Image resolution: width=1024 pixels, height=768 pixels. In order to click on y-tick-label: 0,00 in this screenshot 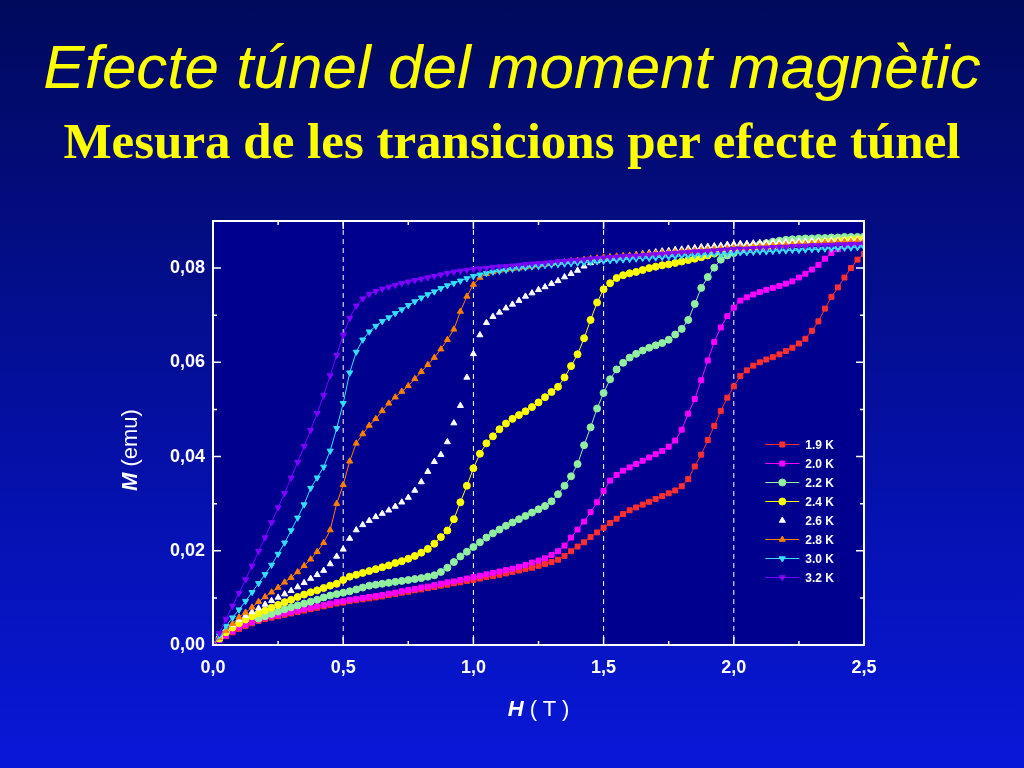, I will do `click(187, 643)`.